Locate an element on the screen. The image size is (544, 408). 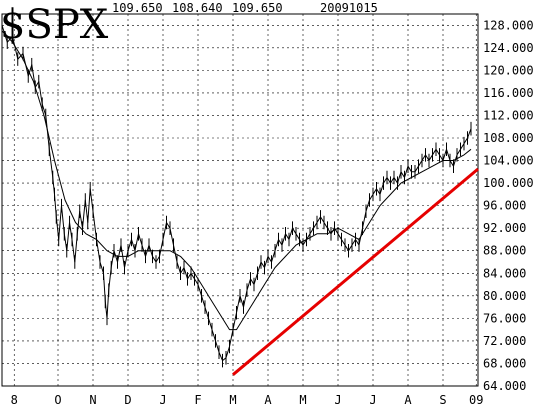
y-tick-label: 128.000 is located at coordinates (508, 25).